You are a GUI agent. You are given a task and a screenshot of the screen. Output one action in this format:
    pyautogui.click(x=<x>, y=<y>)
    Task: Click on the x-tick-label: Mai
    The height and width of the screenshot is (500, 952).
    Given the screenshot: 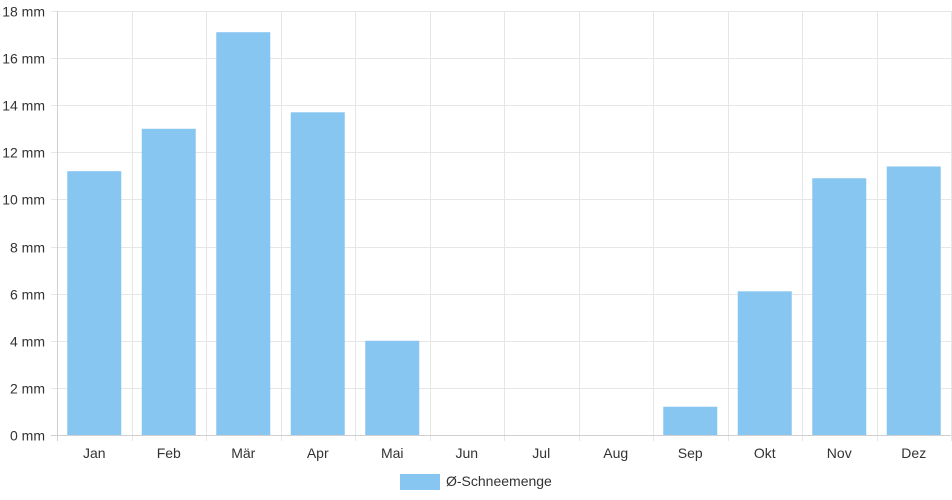 What is the action you would take?
    pyautogui.click(x=392, y=453)
    